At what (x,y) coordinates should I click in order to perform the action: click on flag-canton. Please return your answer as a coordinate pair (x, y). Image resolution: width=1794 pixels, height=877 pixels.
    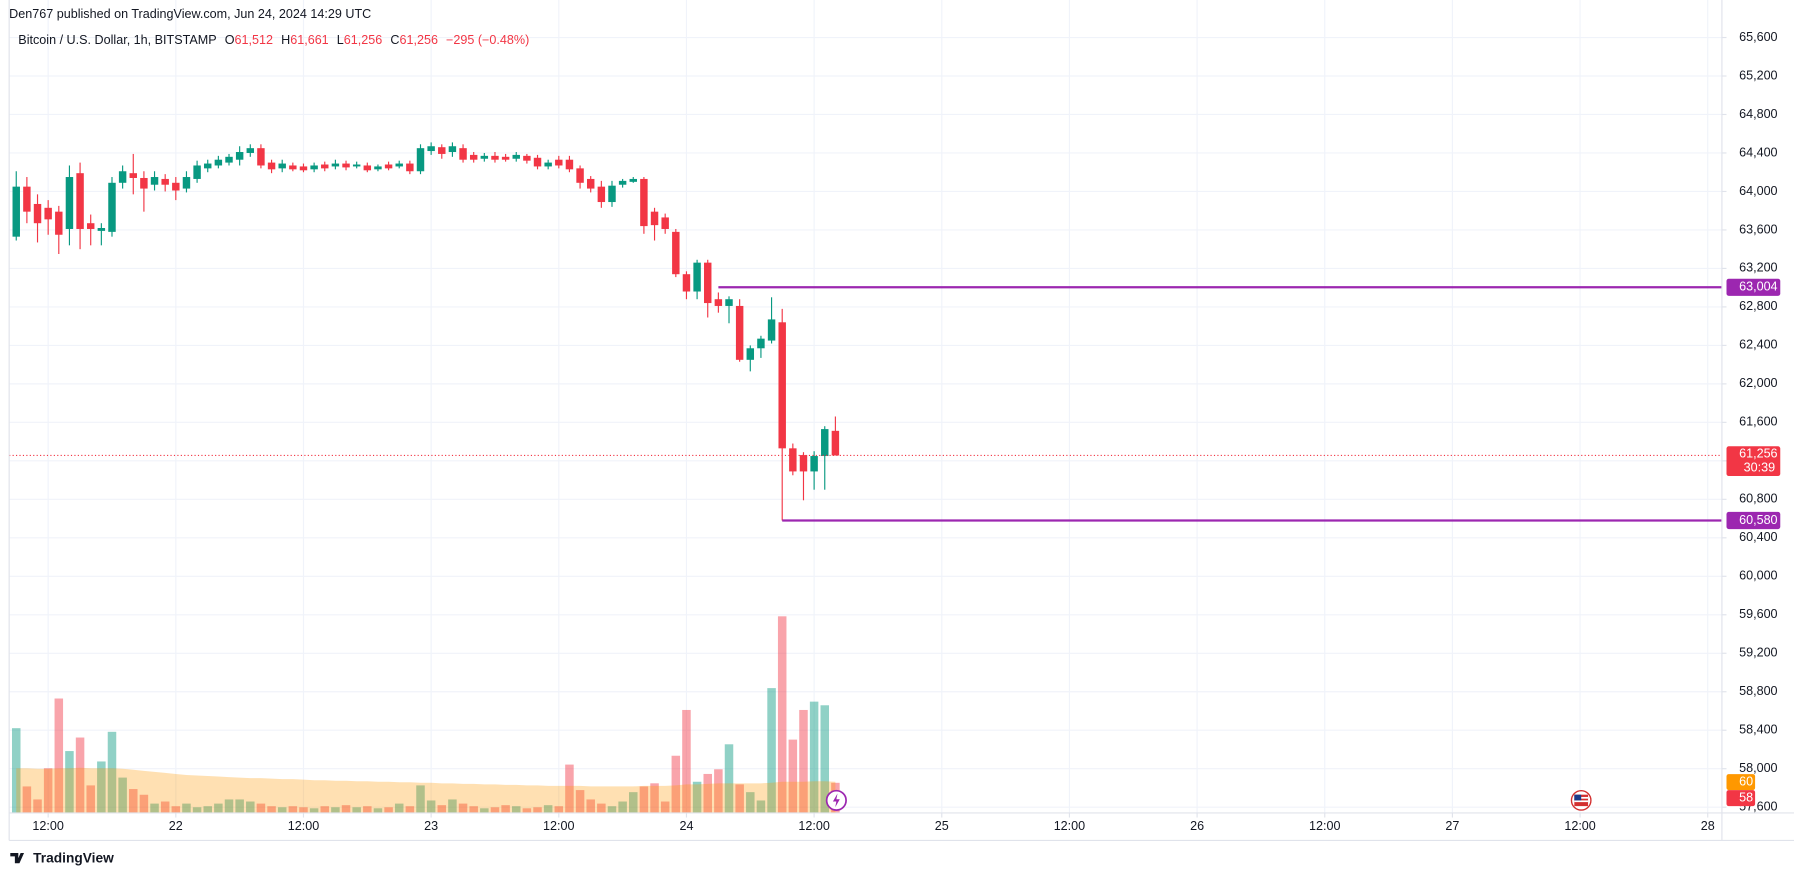
    Looking at the image, I should click on (1578, 797).